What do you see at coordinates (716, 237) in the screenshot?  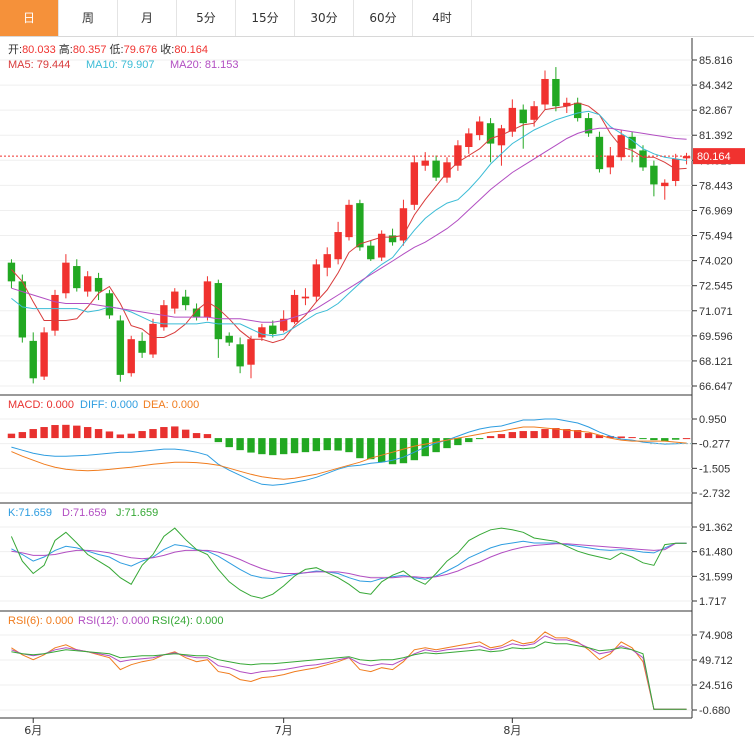 I see `y-tick-label: 75.494` at bounding box center [716, 237].